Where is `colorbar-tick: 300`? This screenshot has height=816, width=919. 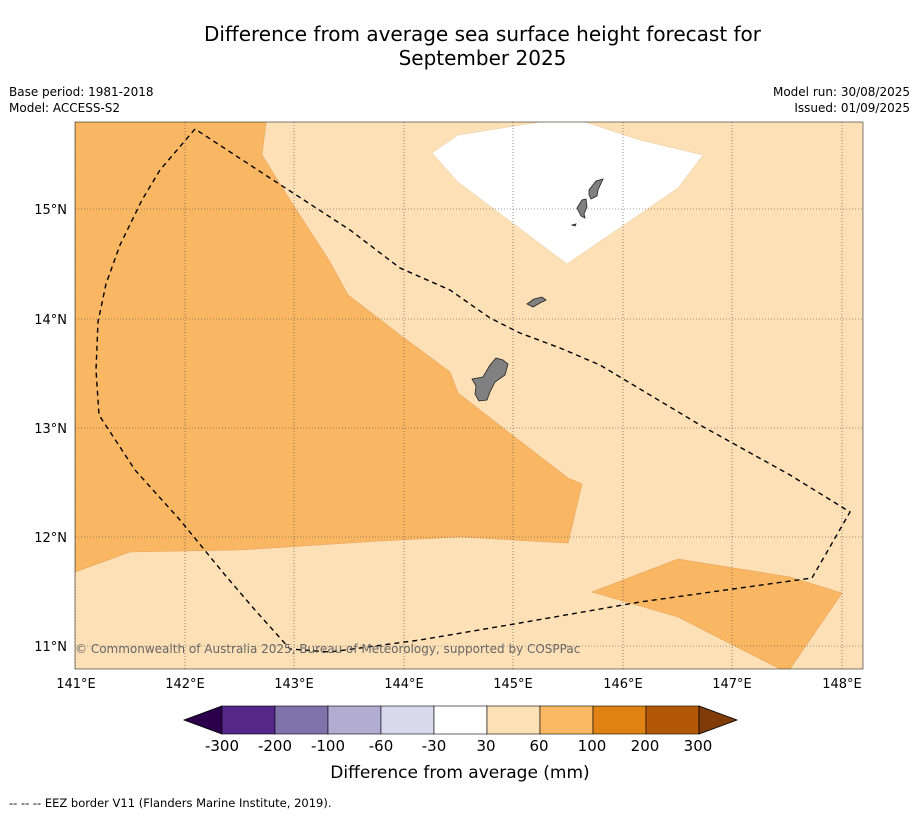 colorbar-tick: 300 is located at coordinates (698, 746).